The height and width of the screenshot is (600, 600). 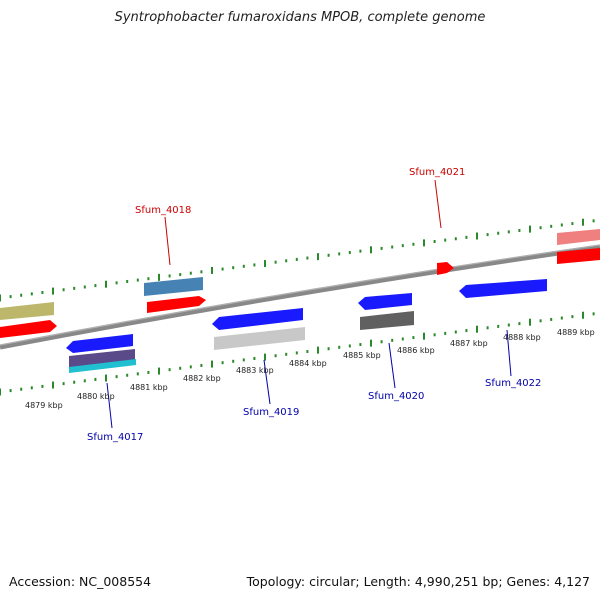 I want to click on ruler-label: 4887 kbp, so click(x=469, y=343).